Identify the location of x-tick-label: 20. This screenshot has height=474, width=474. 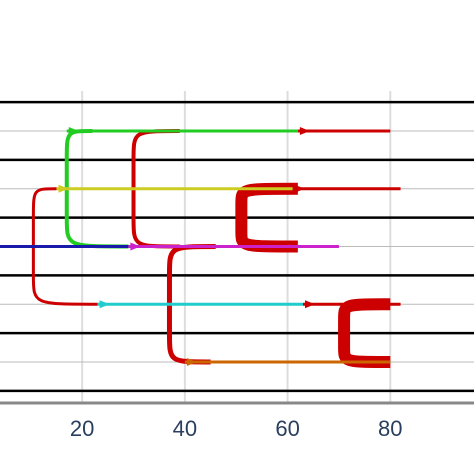
(82, 428).